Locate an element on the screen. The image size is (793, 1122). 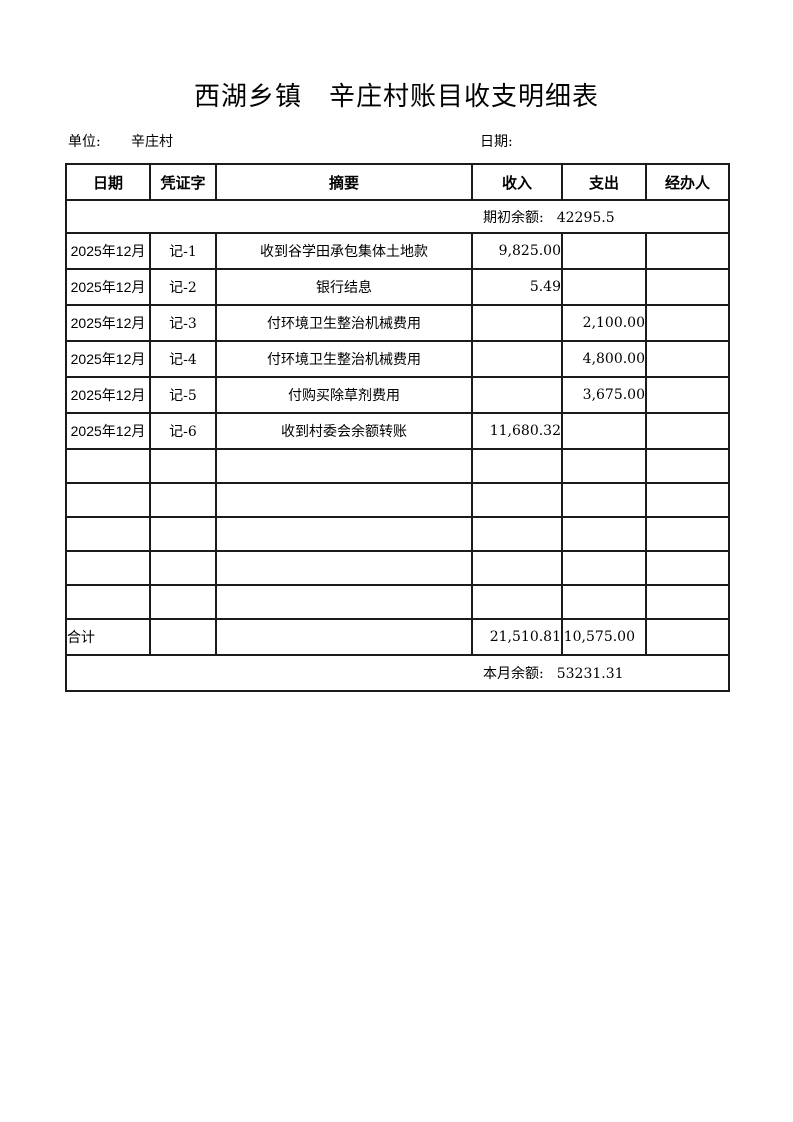
opening-balance-row: 期初余额: 42295.5 is located at coordinates (397, 216).